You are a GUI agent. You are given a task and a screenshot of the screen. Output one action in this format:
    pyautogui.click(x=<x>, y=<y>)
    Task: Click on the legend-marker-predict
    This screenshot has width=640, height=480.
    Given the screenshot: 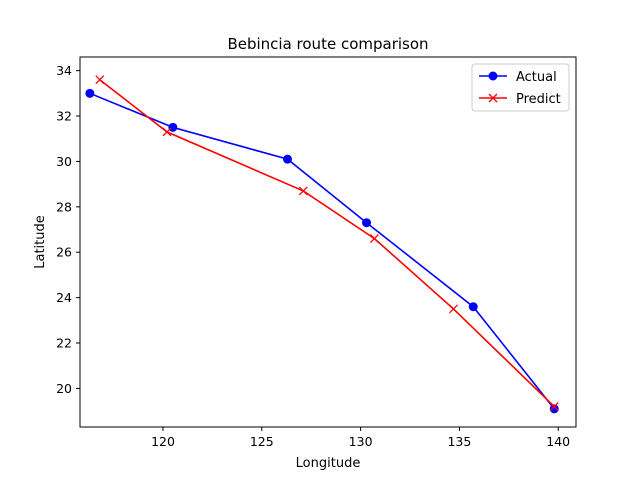 What is the action you would take?
    pyautogui.click(x=493, y=98)
    